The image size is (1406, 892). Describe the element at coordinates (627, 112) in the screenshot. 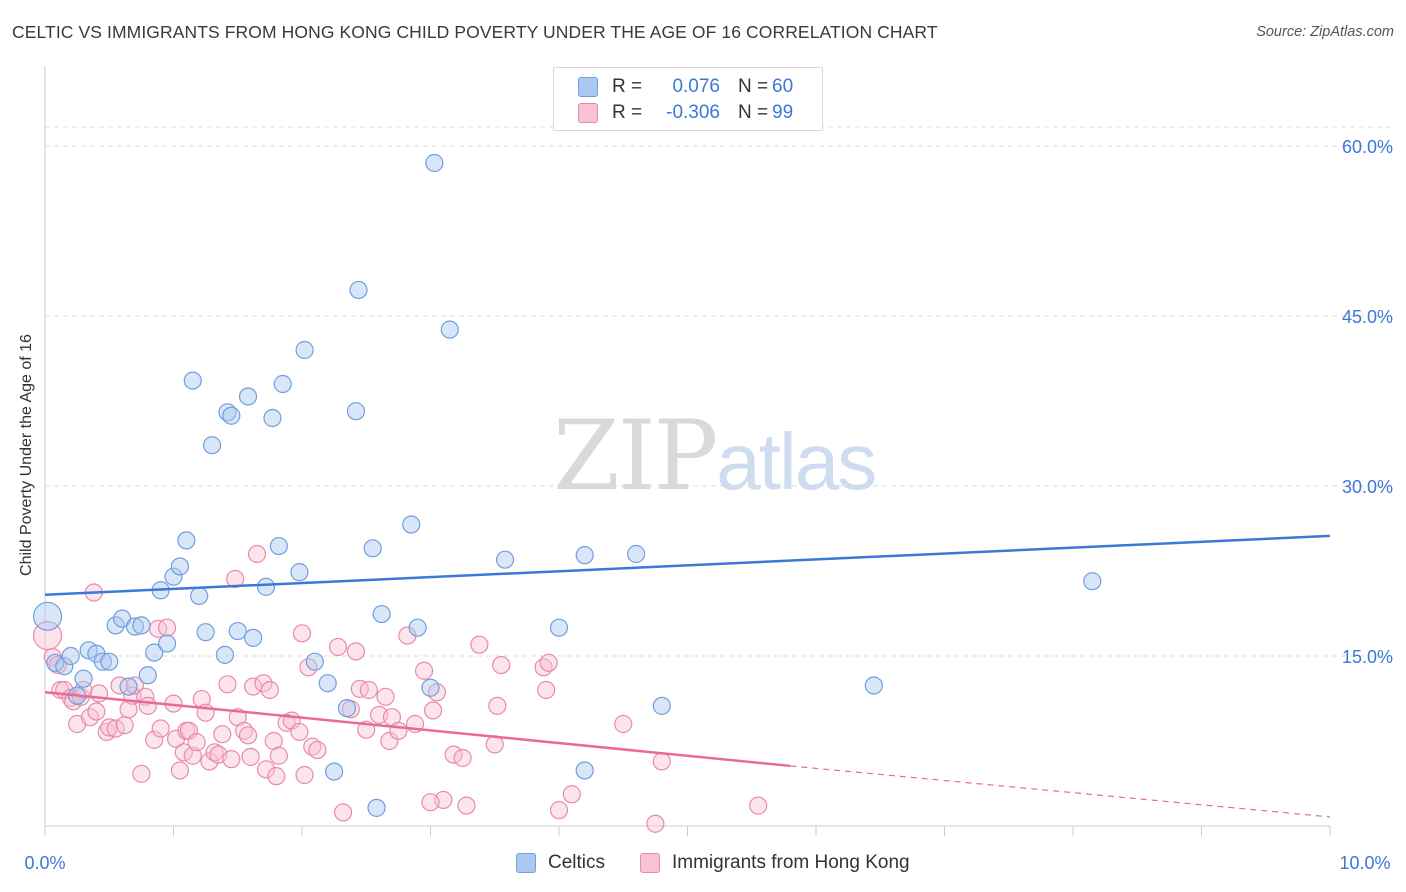

I see `r-label: R =` at that location.